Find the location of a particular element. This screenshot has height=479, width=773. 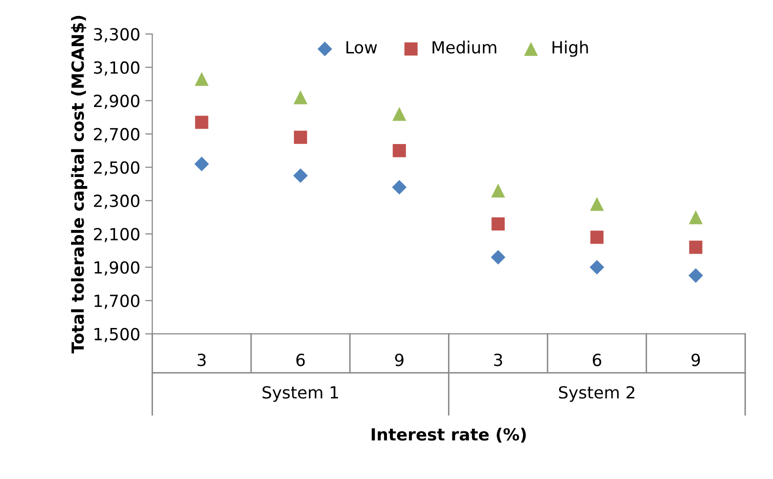

y-tick-label: 2,300 is located at coordinates (117, 201).